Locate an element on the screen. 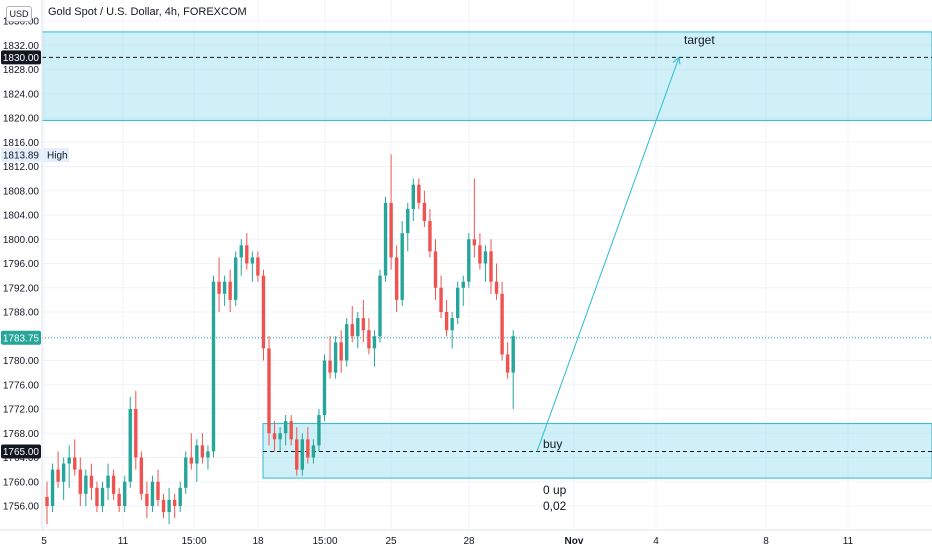 The width and height of the screenshot is (932, 550). currency-button: USD is located at coordinates (19, 14).